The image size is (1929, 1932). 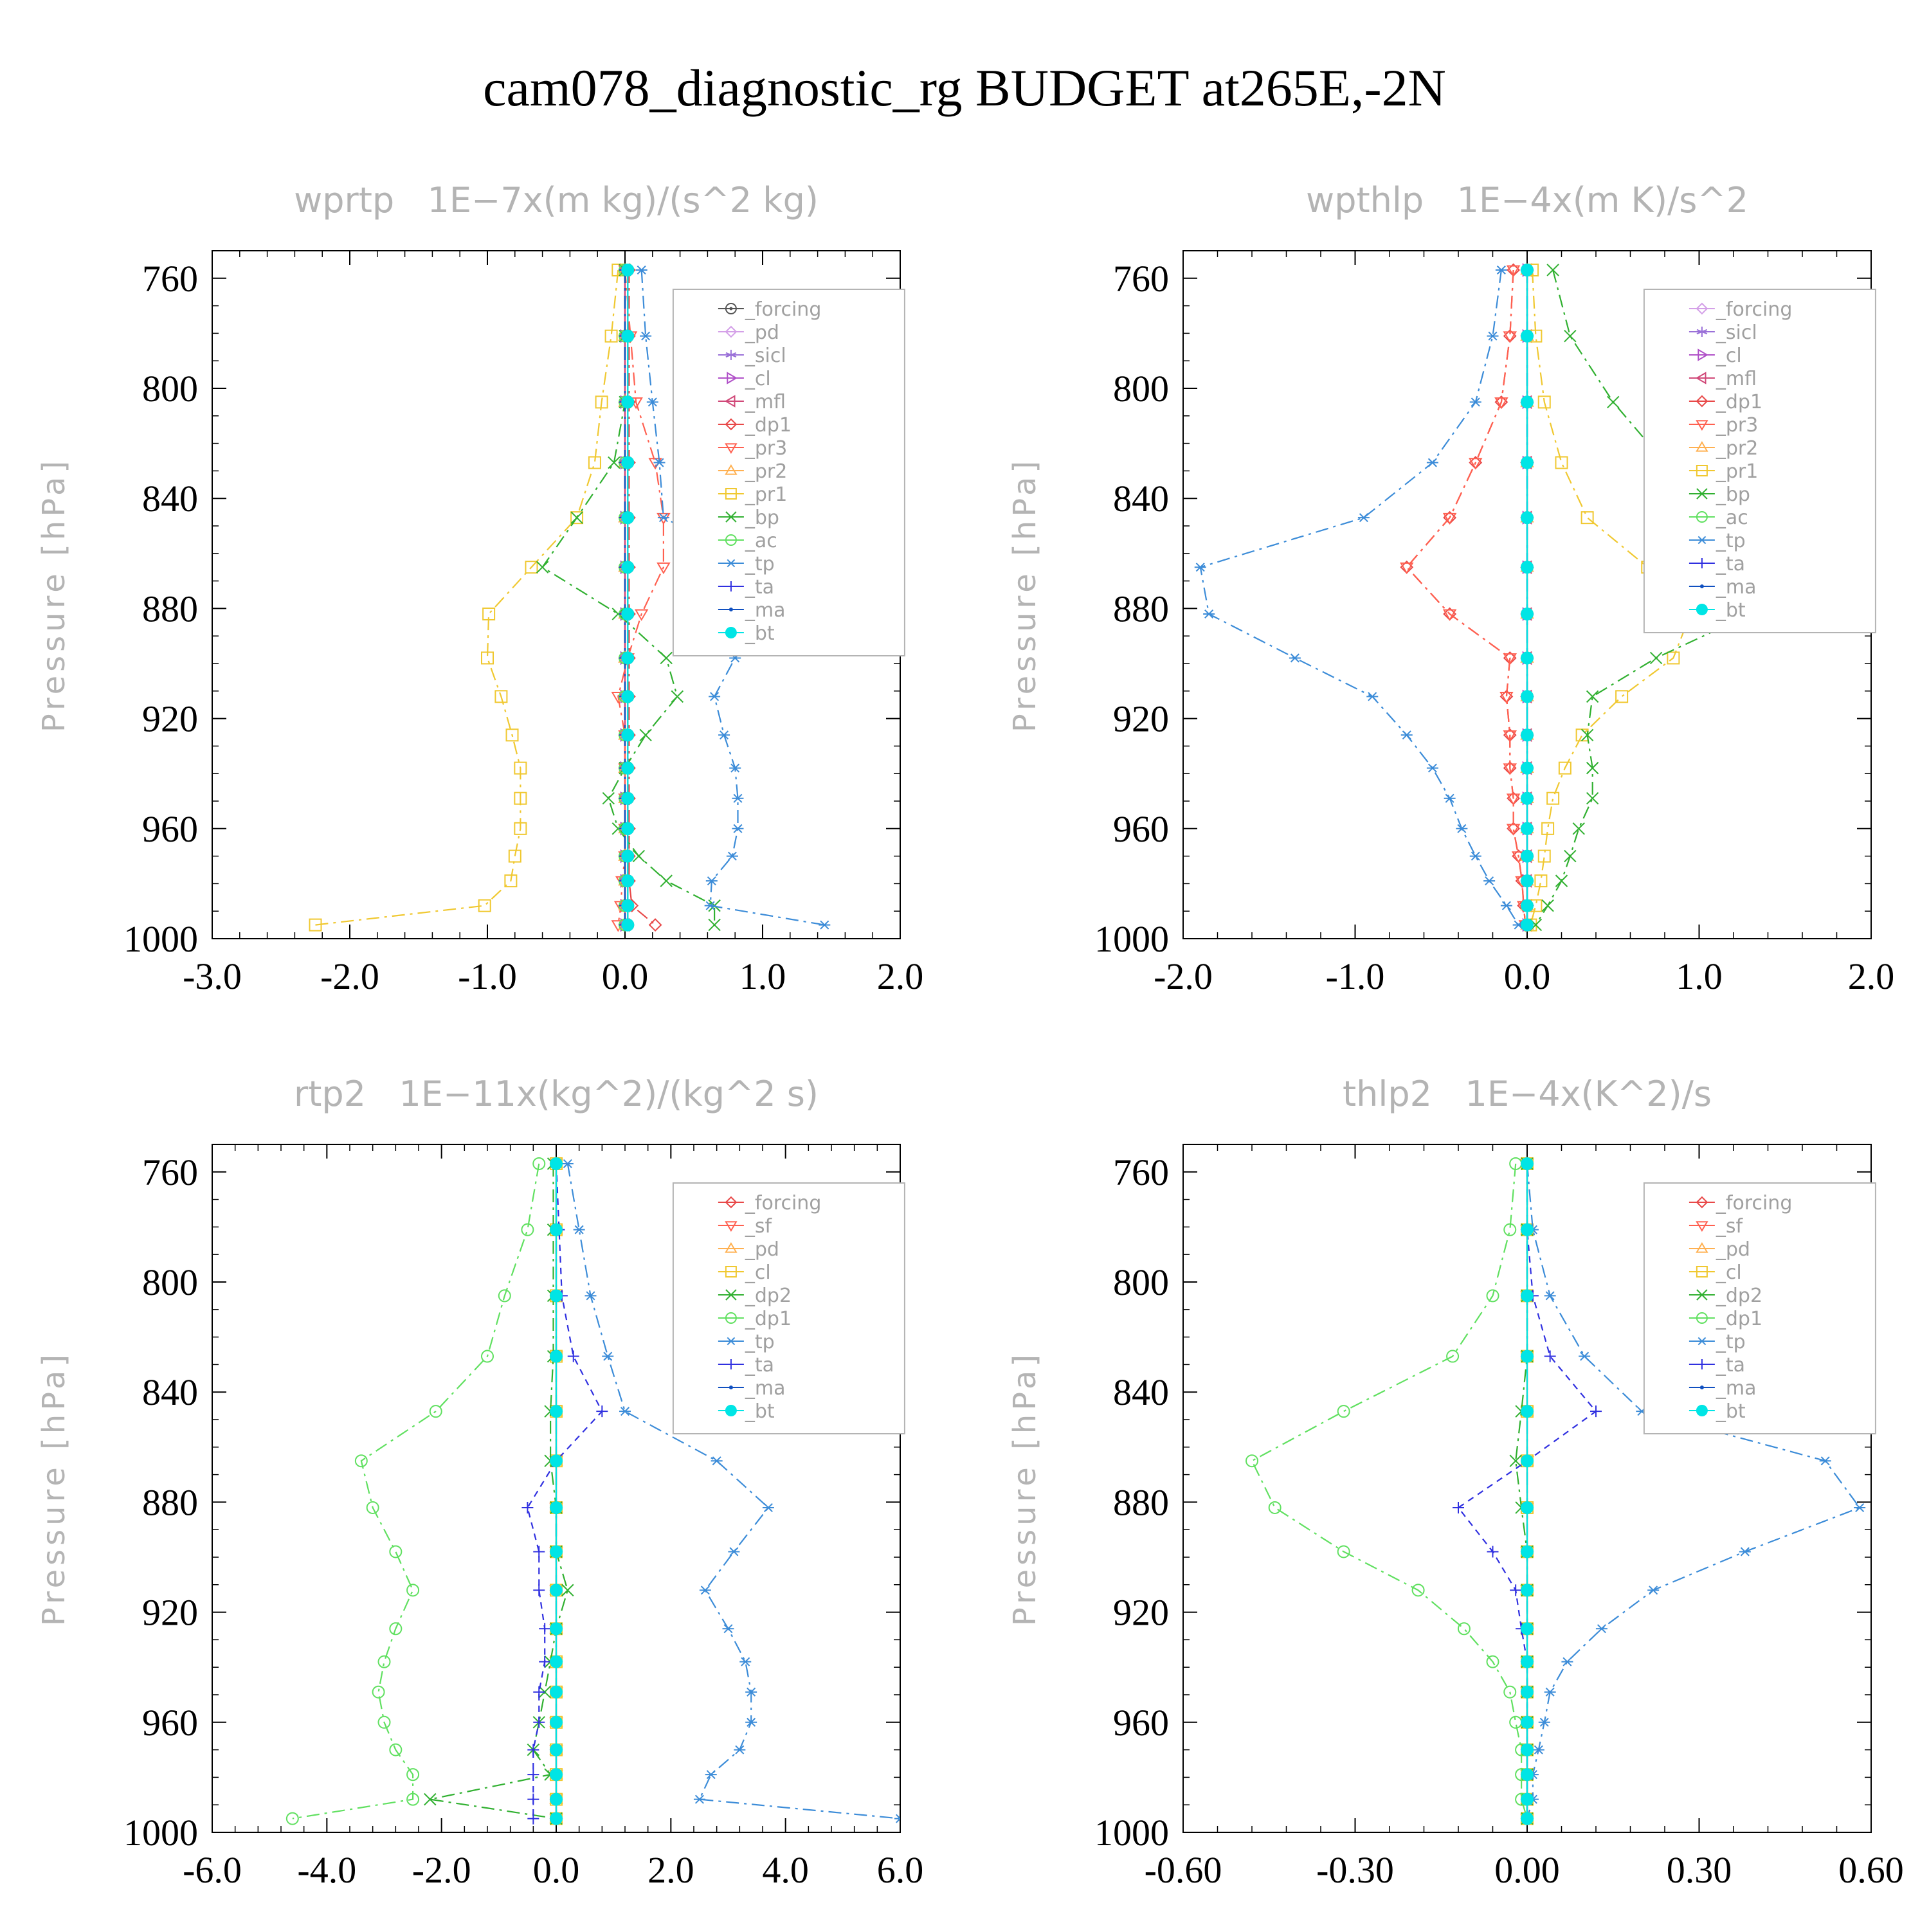 I want to click on y-tick-label: 840, so click(x=1141, y=1392).